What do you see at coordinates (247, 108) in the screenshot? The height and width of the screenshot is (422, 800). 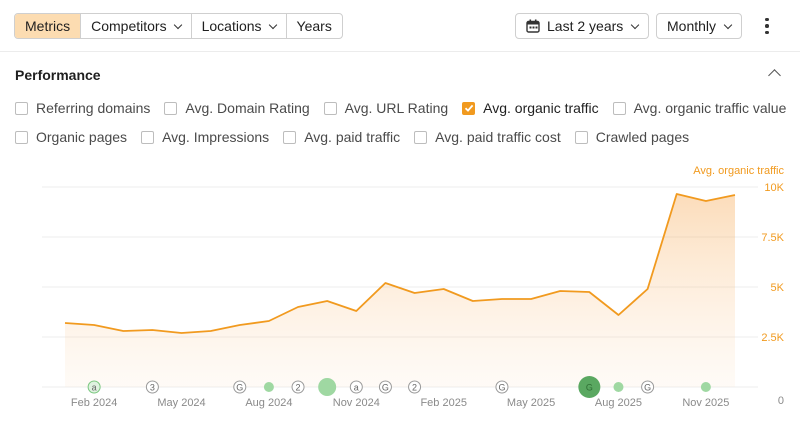 I see `metric-label: Avg. Domain Rating` at bounding box center [247, 108].